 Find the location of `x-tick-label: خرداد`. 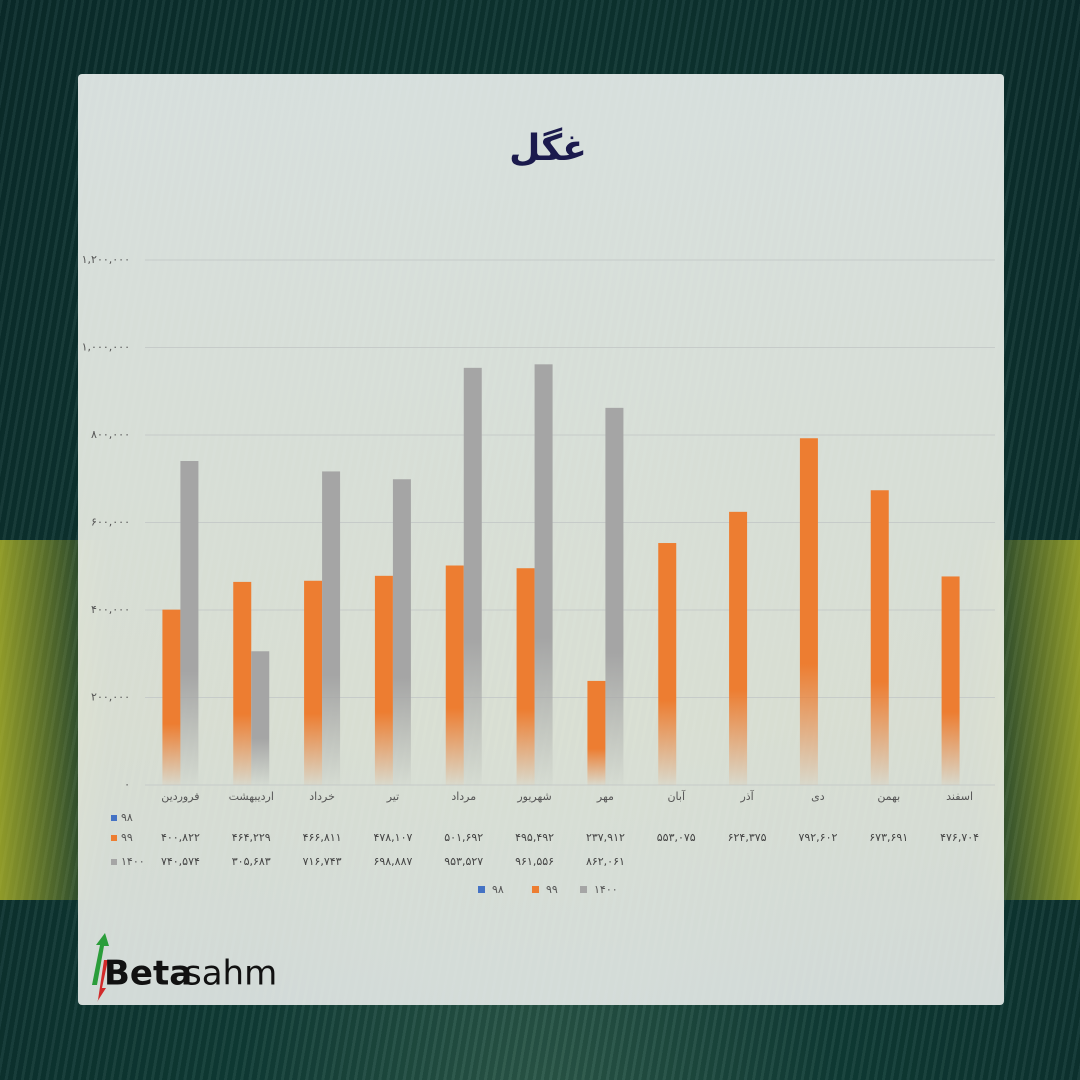

x-tick-label: خرداد is located at coordinates (322, 796).